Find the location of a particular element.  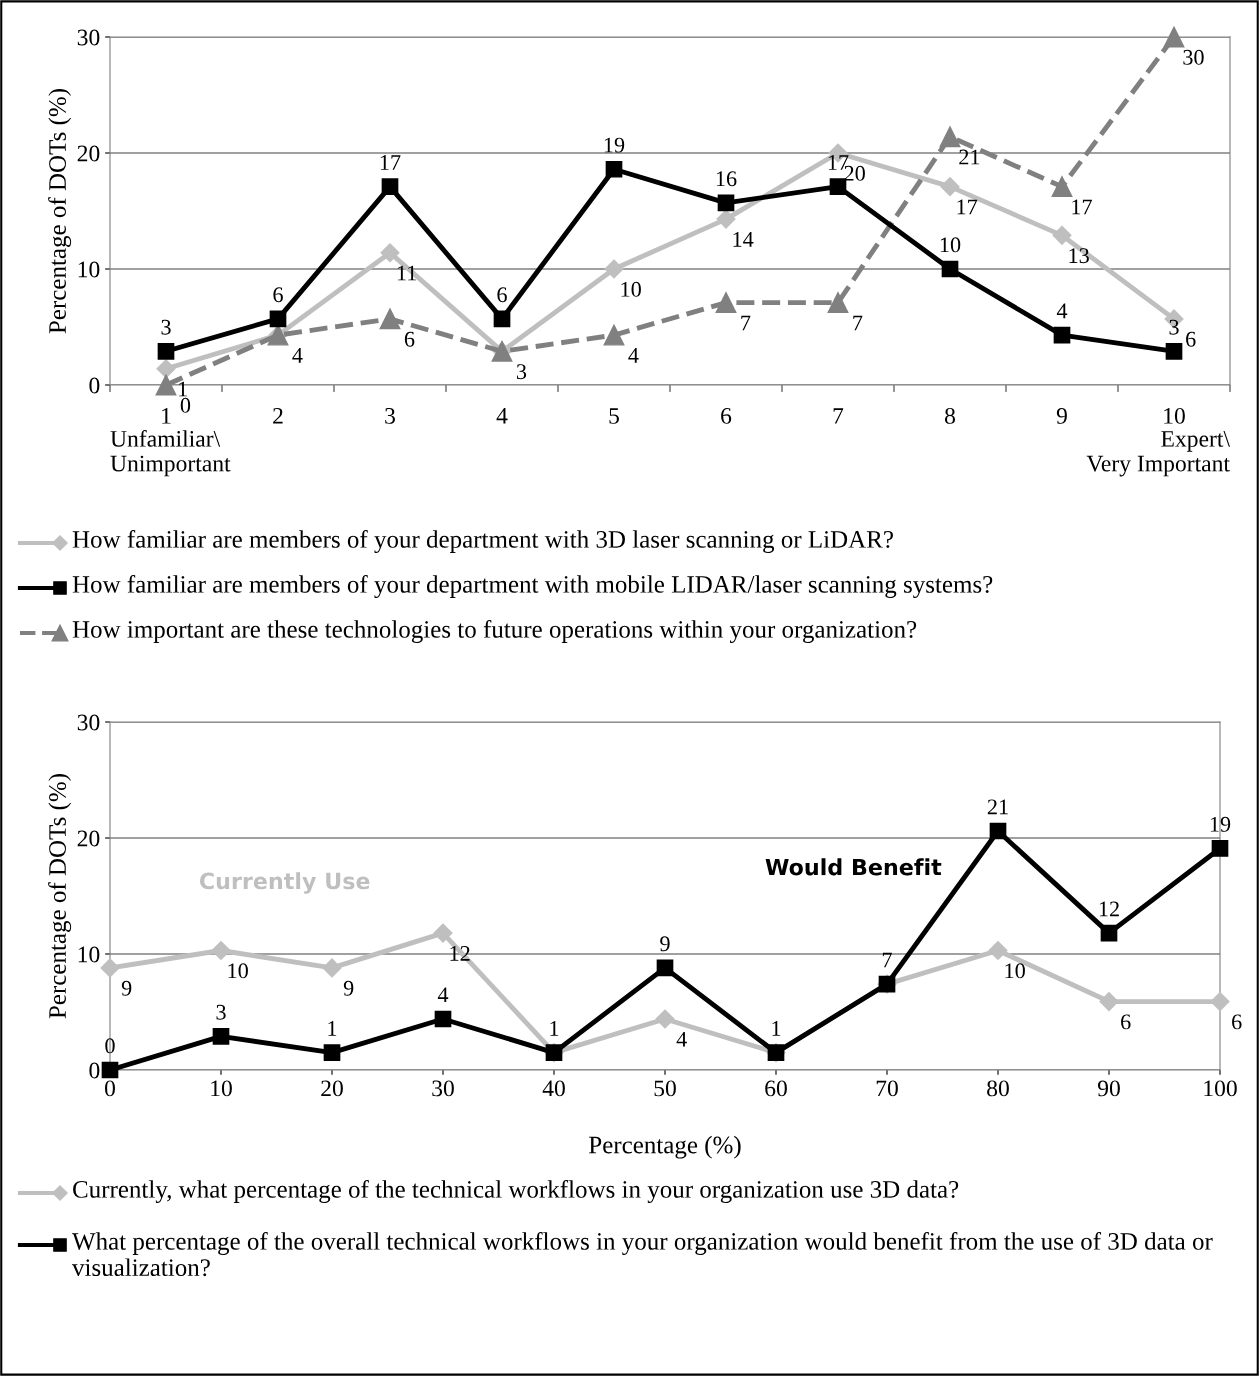

text: Expert\ Very Important is located at coordinates (1158, 454).